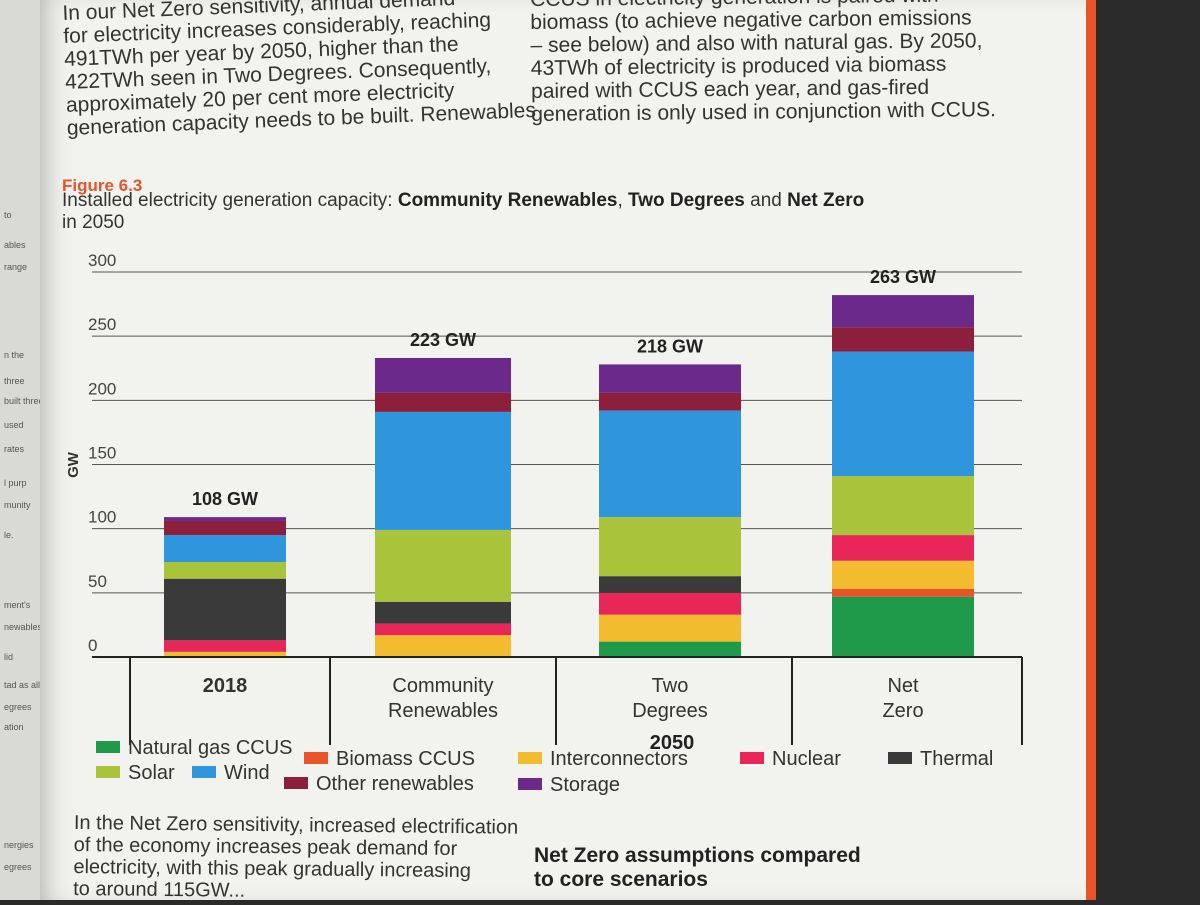 Image resolution: width=1200 pixels, height=905 pixels. I want to click on legend-label: Biomass CCUS, so click(405, 759).